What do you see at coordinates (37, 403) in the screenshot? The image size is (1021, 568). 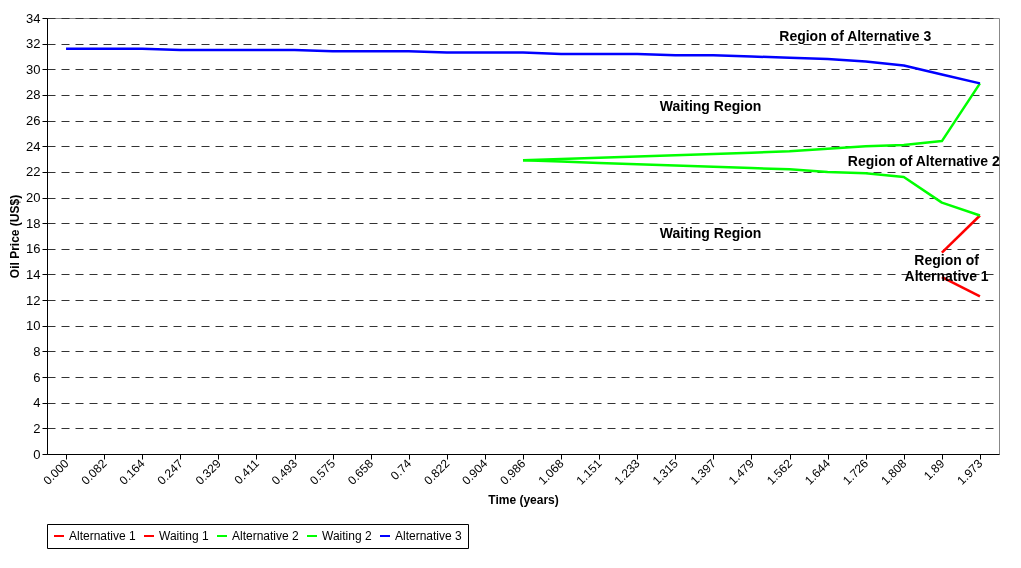 I see `y-tick-label: 4` at bounding box center [37, 403].